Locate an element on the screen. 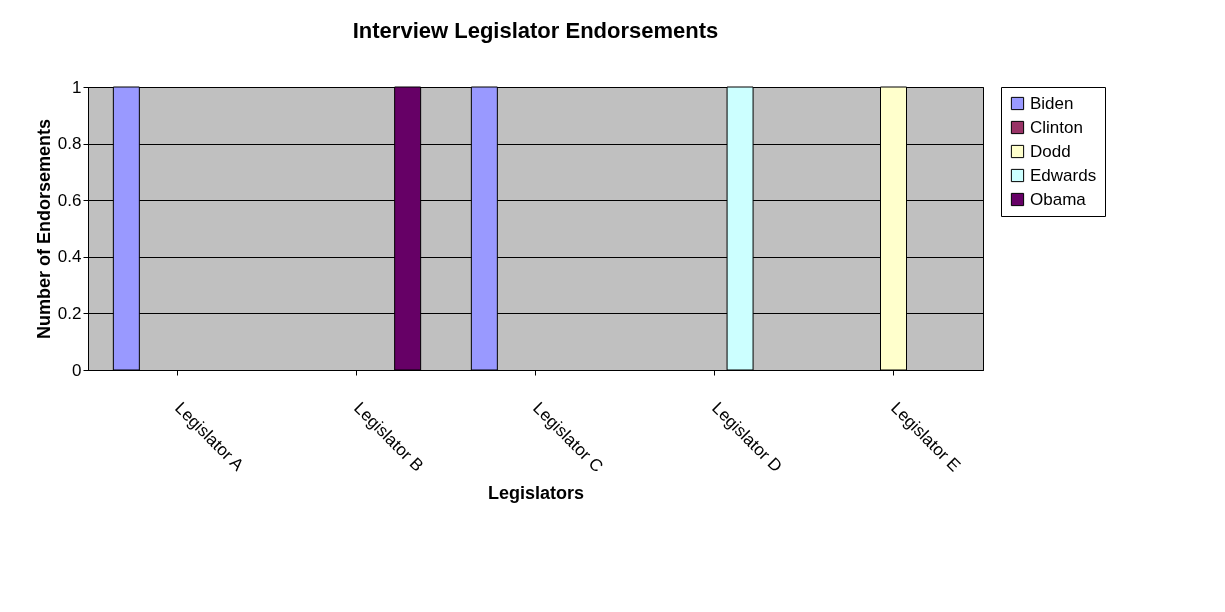 This screenshot has width=1225, height=612. legend-label: Dodd is located at coordinates (1050, 151).